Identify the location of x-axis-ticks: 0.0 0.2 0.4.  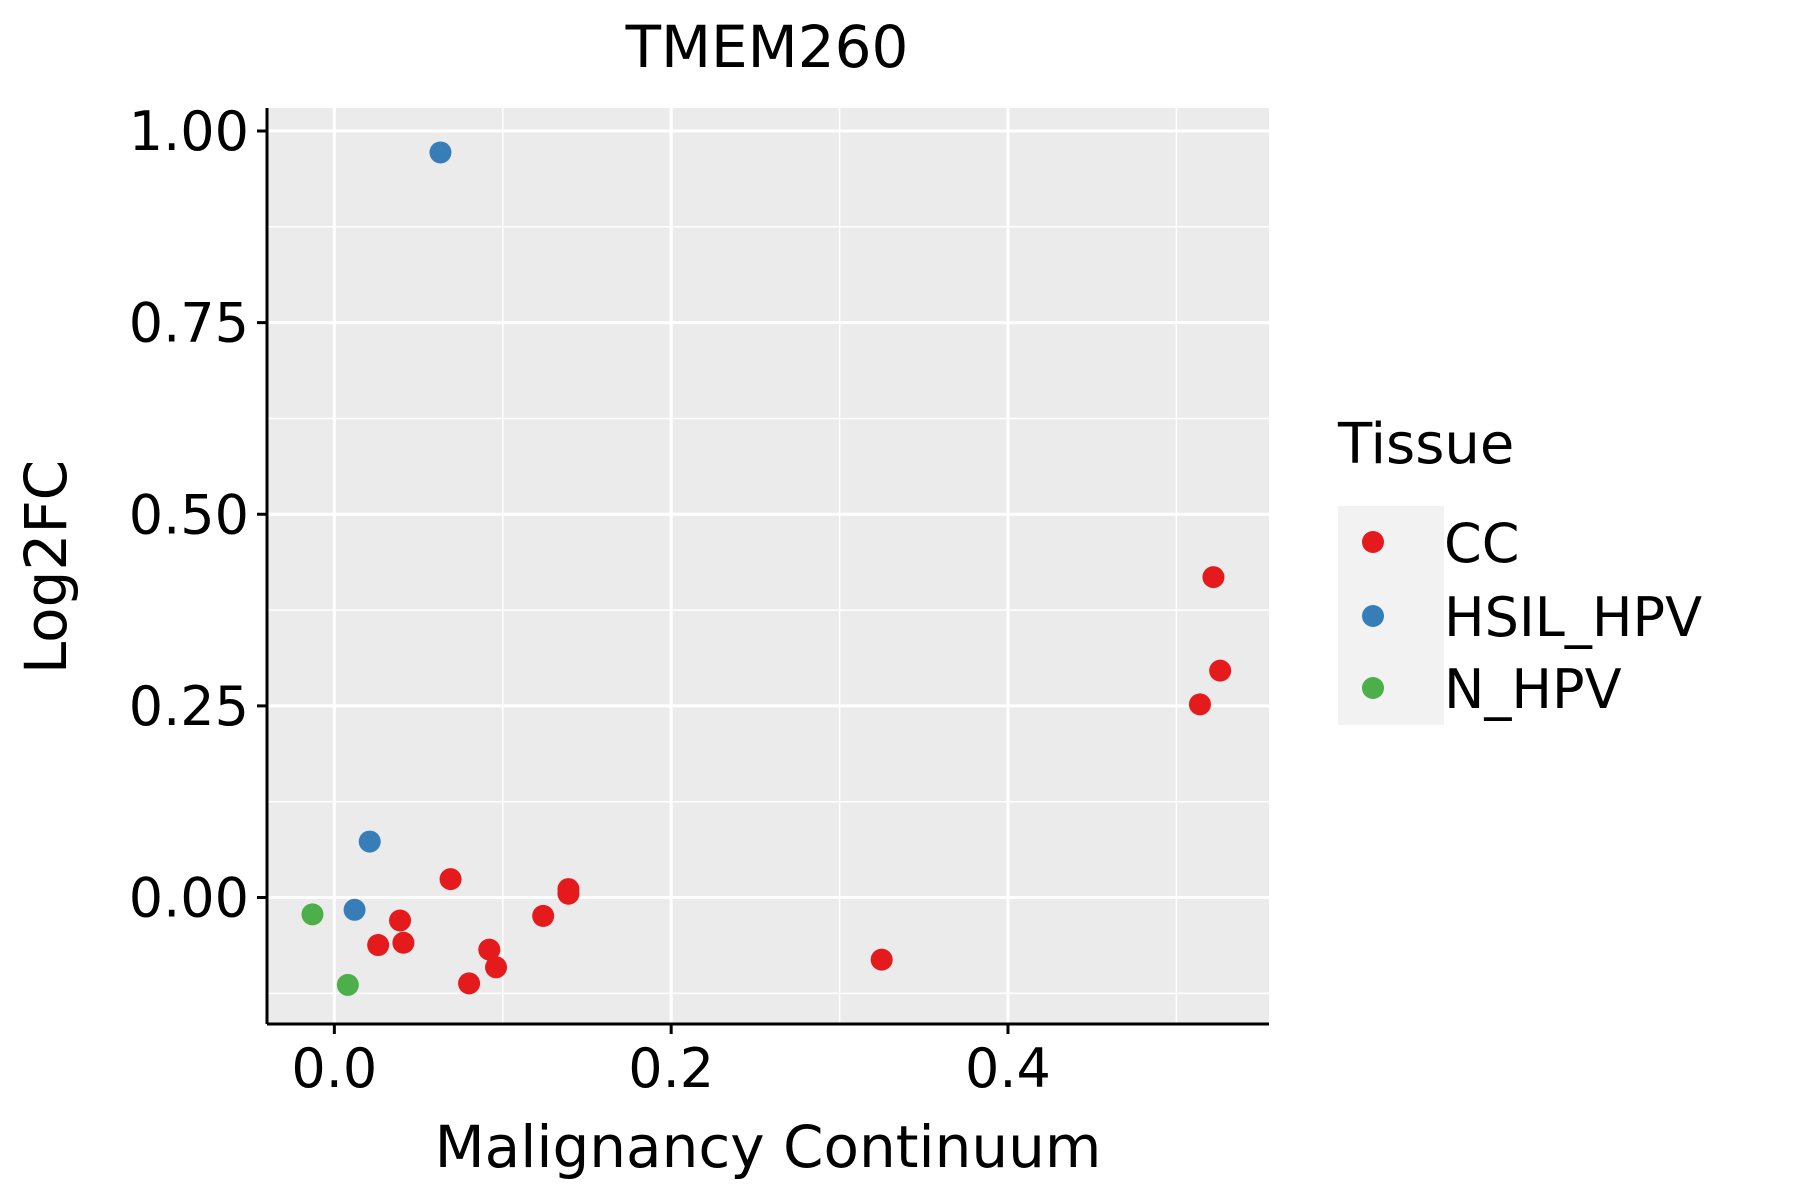
(671, 1062).